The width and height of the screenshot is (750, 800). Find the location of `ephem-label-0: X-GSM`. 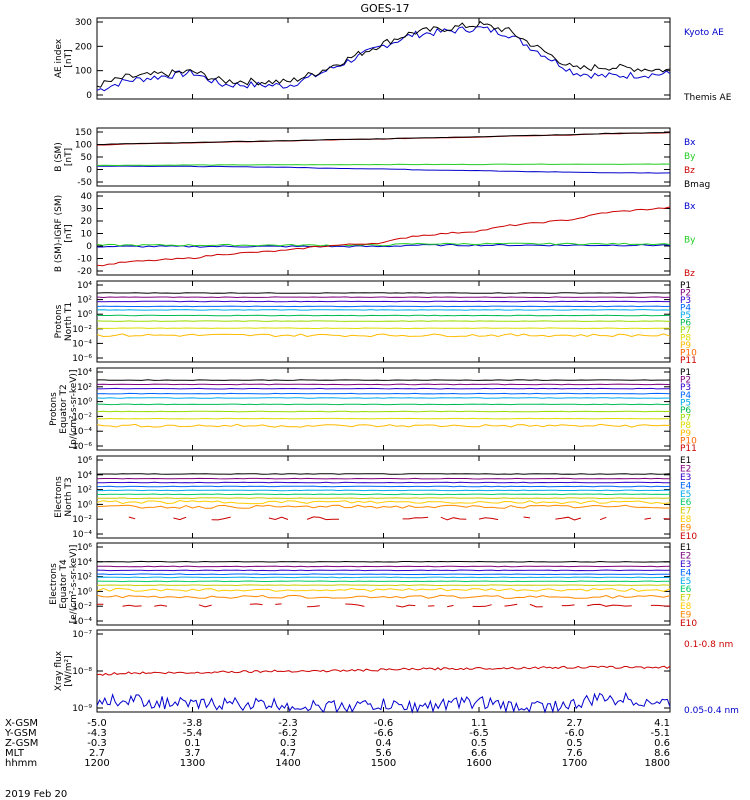

ephem-label-0: X-GSM is located at coordinates (21, 723).